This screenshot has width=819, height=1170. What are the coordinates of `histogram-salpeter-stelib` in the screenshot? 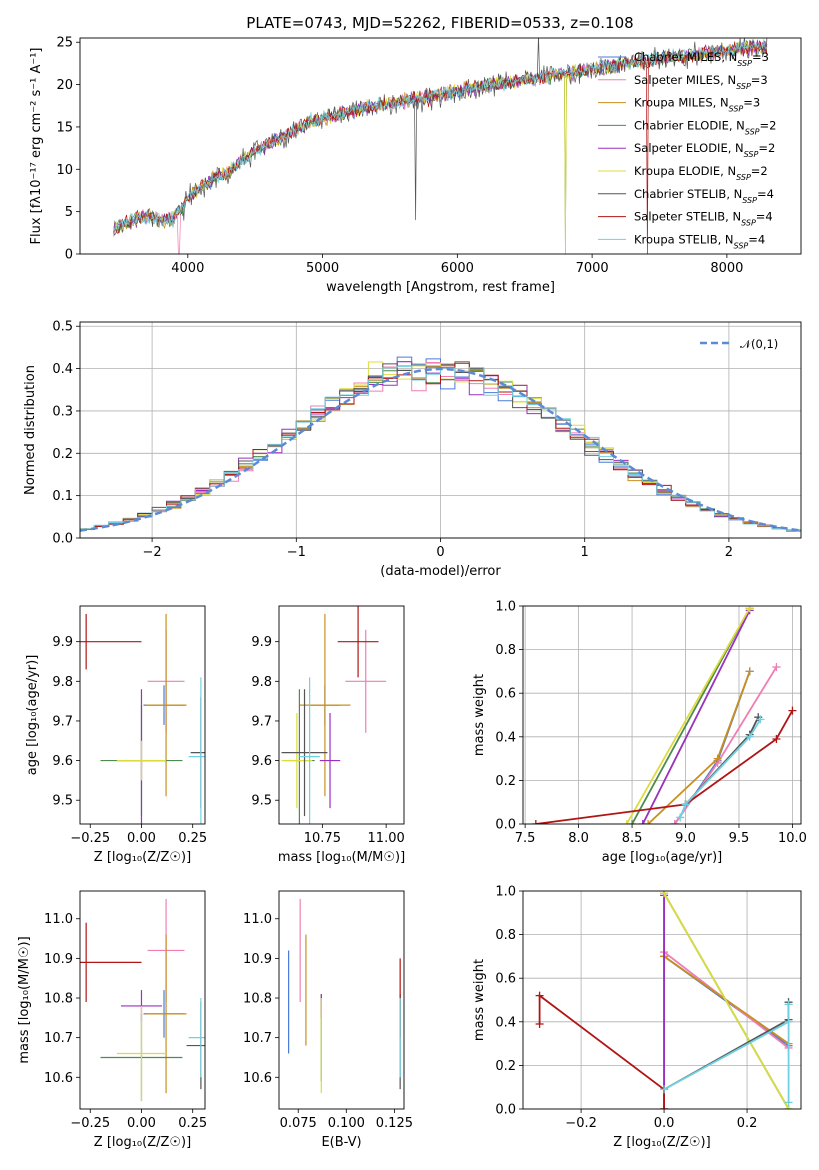 It's located at (440, 447).